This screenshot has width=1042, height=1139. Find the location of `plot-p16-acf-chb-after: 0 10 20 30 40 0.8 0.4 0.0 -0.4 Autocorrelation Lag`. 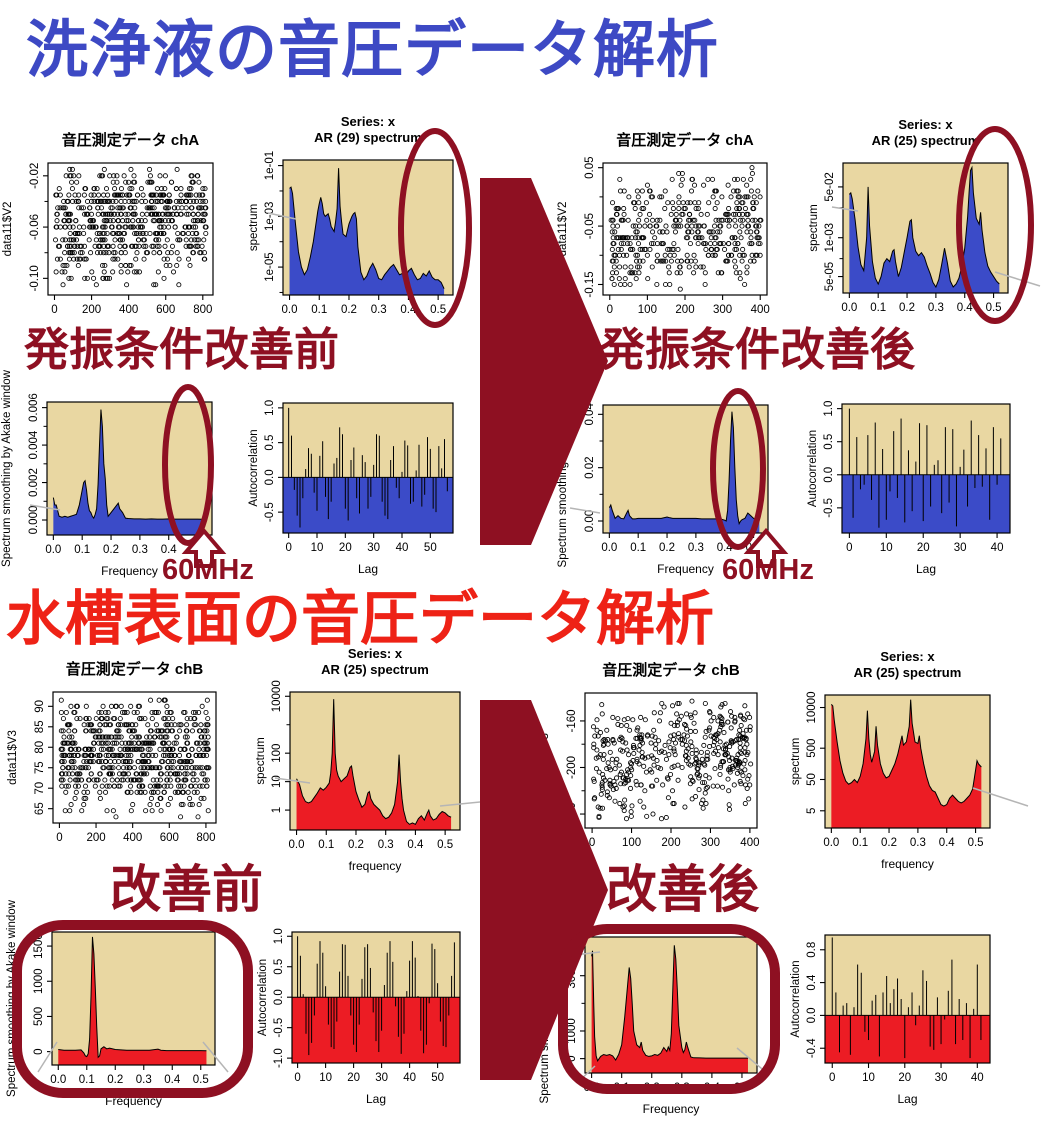

plot-p16-acf-chb-after: 0 10 20 30 40 0.8 0.4 0.0 -0.4 Autocorrelation Lag is located at coordinates (894, 1004).